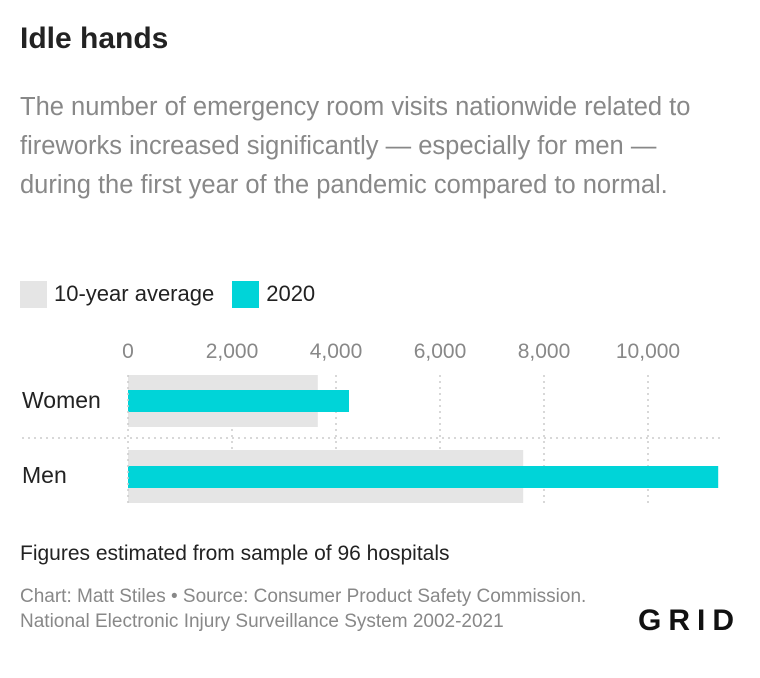  What do you see at coordinates (648, 351) in the screenshot?
I see `x-tick-label: 10,000` at bounding box center [648, 351].